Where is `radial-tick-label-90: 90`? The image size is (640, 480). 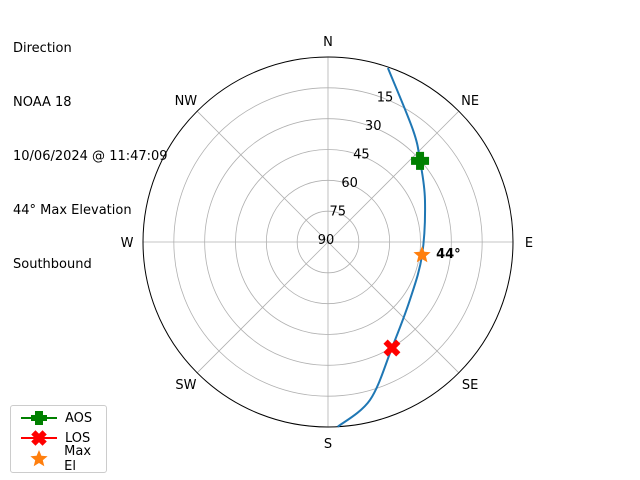 radial-tick-label-90: 90 is located at coordinates (326, 240).